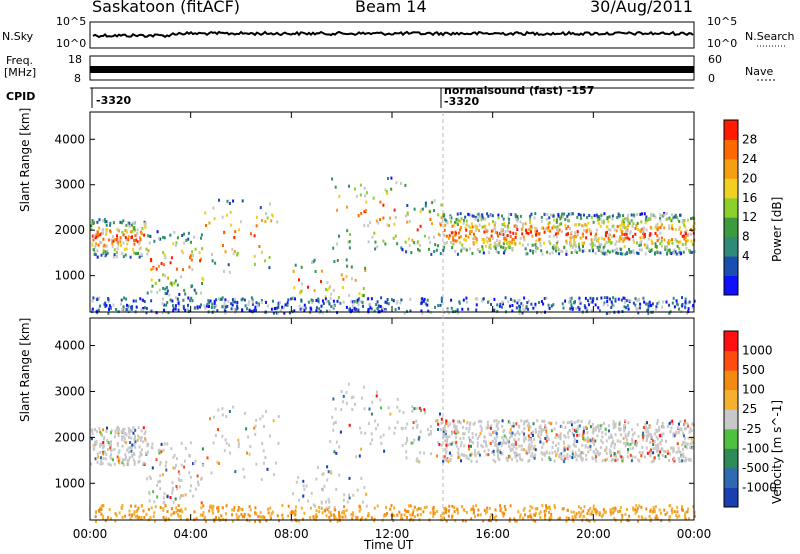 Image resolution: width=800 pixels, height=554 pixels. I want to click on nsky-trace, so click(393, 34).